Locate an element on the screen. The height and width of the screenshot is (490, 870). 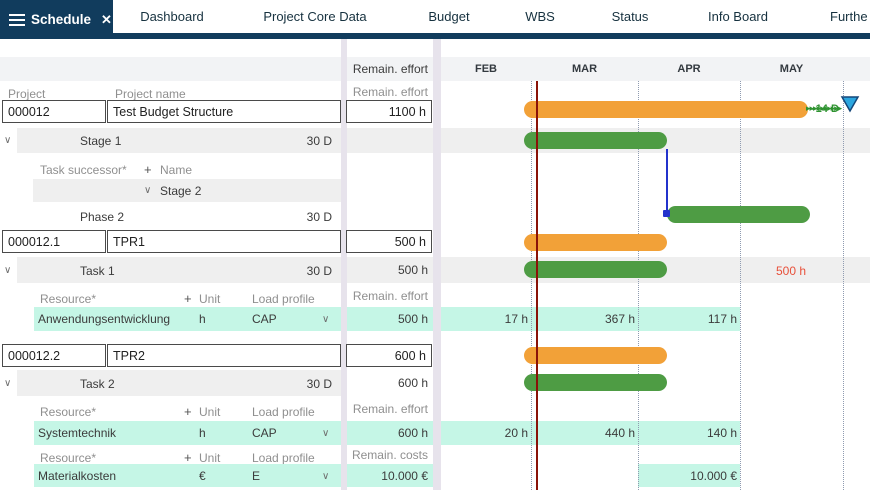
subheader-project-name: Project name is located at coordinates (150, 94).